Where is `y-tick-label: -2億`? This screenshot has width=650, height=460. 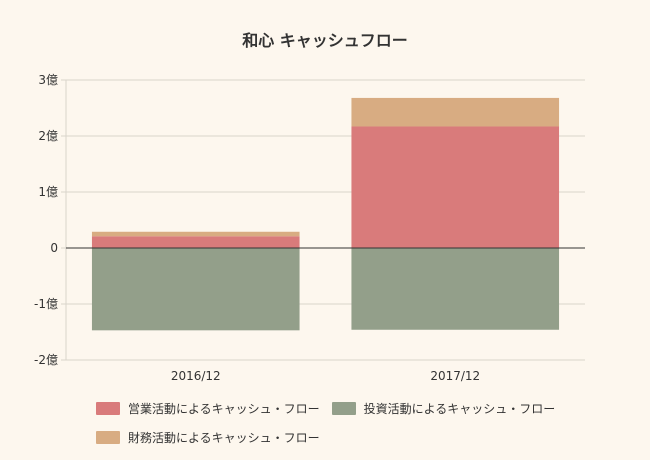 y-tick-label: -2億 is located at coordinates (46, 360).